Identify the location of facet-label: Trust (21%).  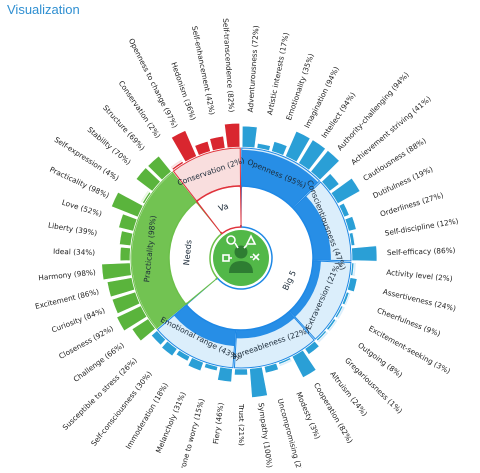
(241, 424).